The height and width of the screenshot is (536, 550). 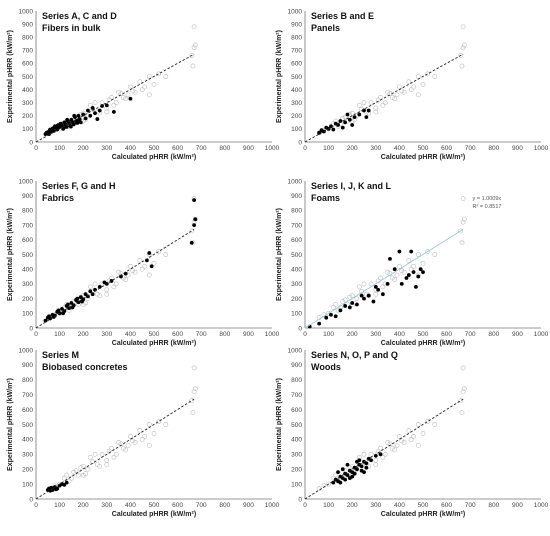 What do you see at coordinates (517, 148) in the screenshot?
I see `x-tick-label: 900` at bounding box center [517, 148].